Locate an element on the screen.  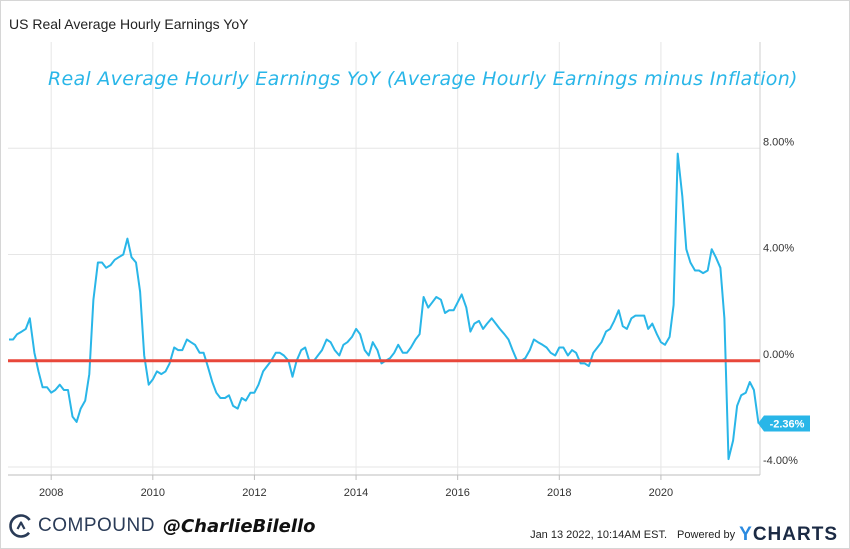
x-tick-label: 2020 is located at coordinates (661, 493).